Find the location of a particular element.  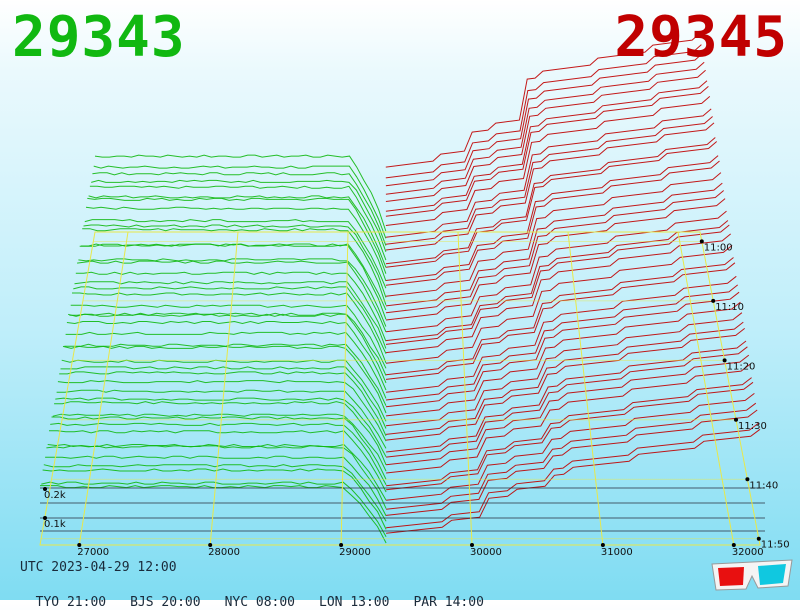

price-tick-label: 32000 is located at coordinates (748, 552).